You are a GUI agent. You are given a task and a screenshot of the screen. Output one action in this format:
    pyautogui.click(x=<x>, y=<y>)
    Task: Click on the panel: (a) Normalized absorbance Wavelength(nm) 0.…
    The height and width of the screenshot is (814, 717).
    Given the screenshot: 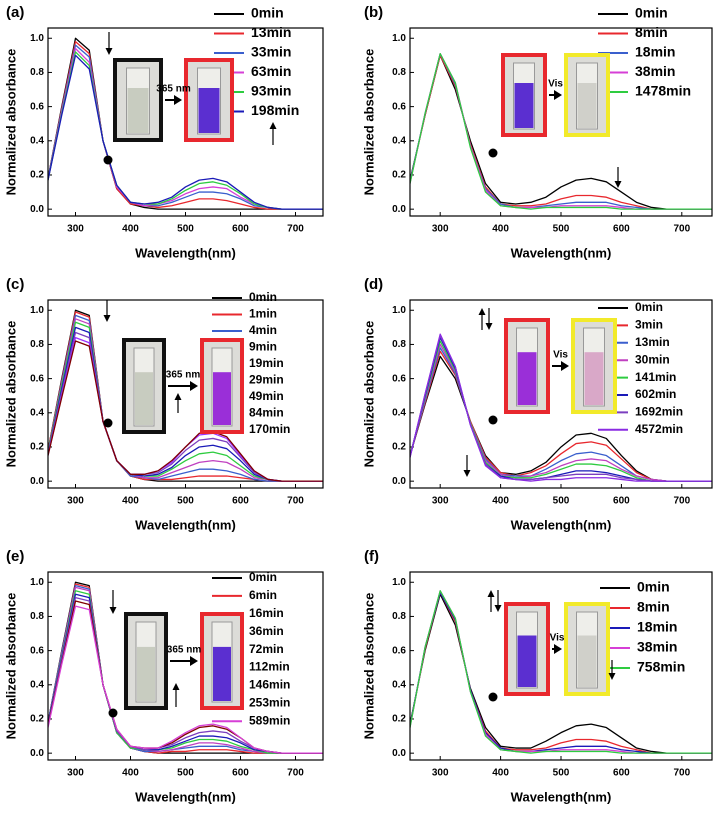 What is the action you would take?
    pyautogui.click(x=163, y=132)
    